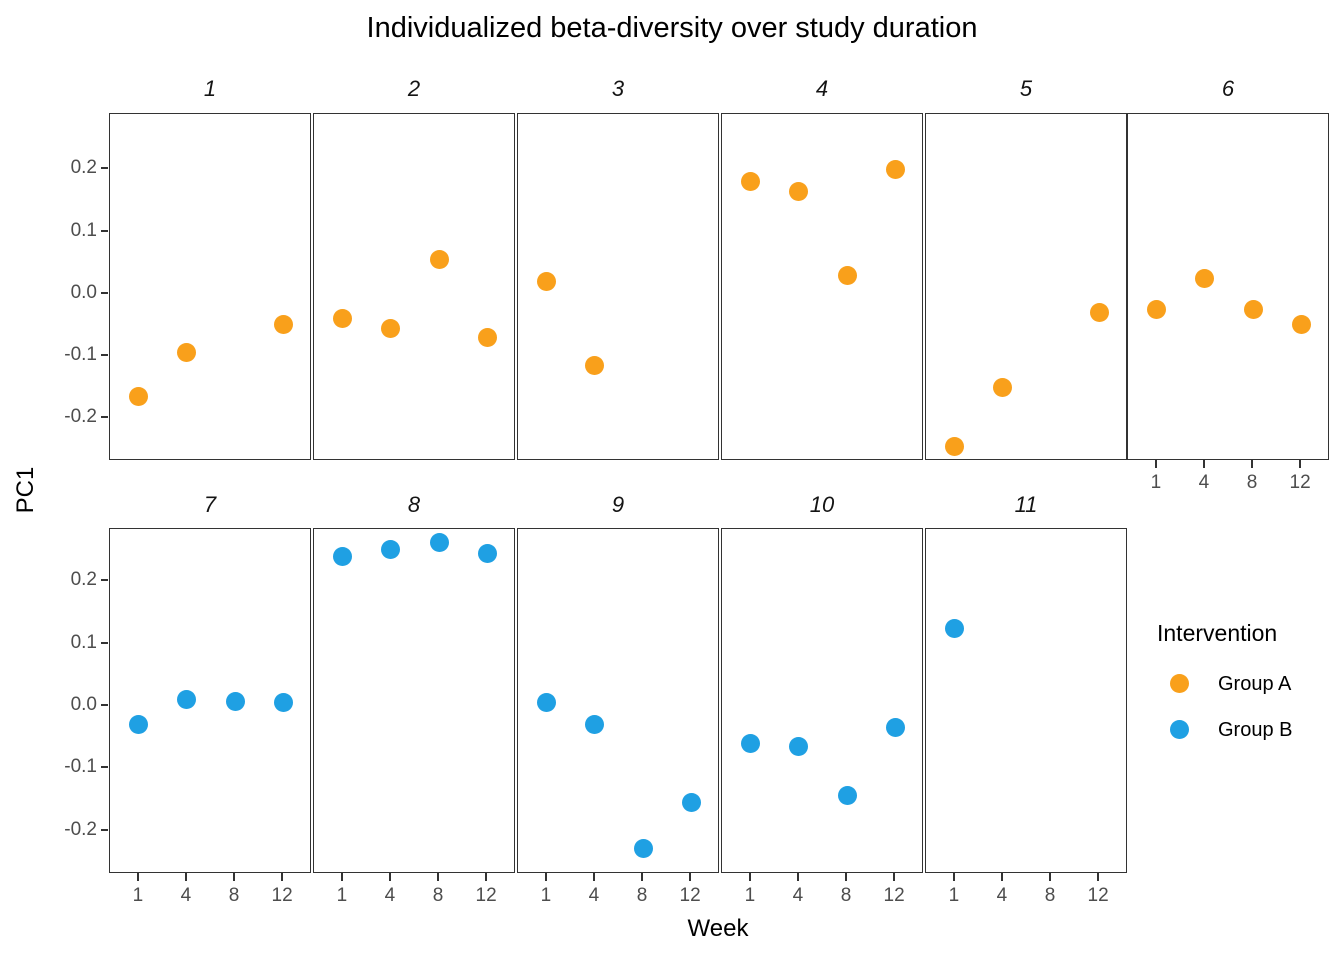  I want to click on legend-label-group-b: Group B, so click(1255, 730).